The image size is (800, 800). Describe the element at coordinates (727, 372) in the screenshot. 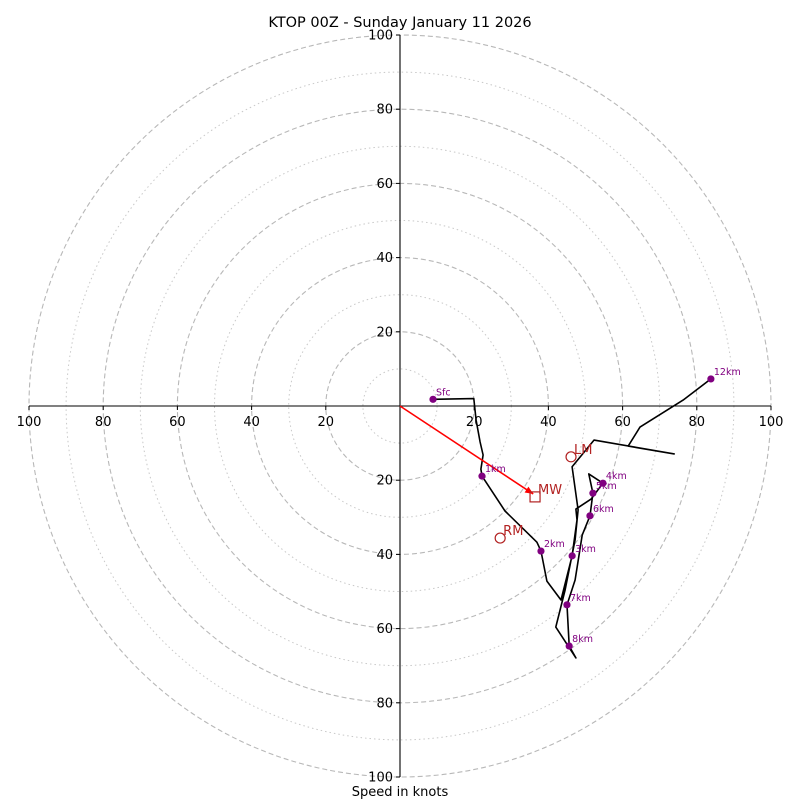

I see `height-marker-label: 12km` at that location.